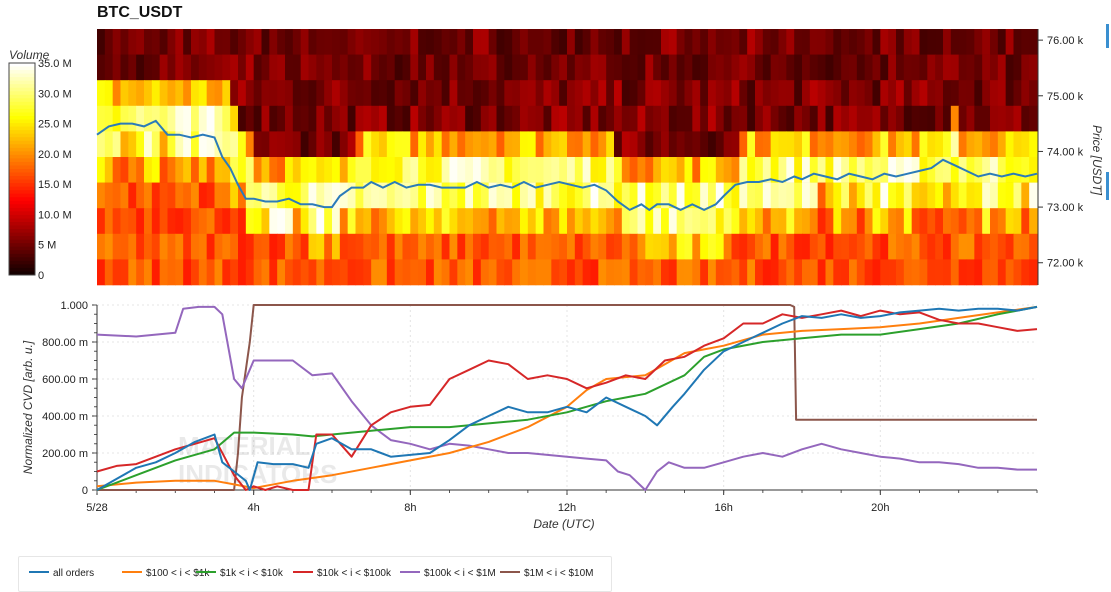 The image size is (1111, 592). I want to click on legend-item-all-orders: all orders, so click(61, 575).